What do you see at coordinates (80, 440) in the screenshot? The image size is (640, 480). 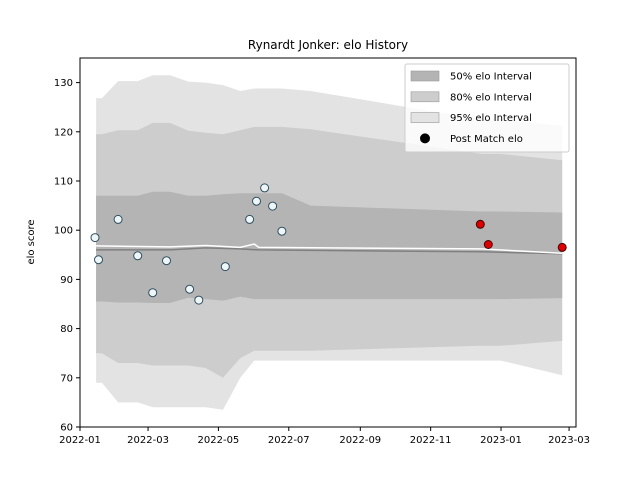 I see `x-tick-label: 2022-01` at bounding box center [80, 440].